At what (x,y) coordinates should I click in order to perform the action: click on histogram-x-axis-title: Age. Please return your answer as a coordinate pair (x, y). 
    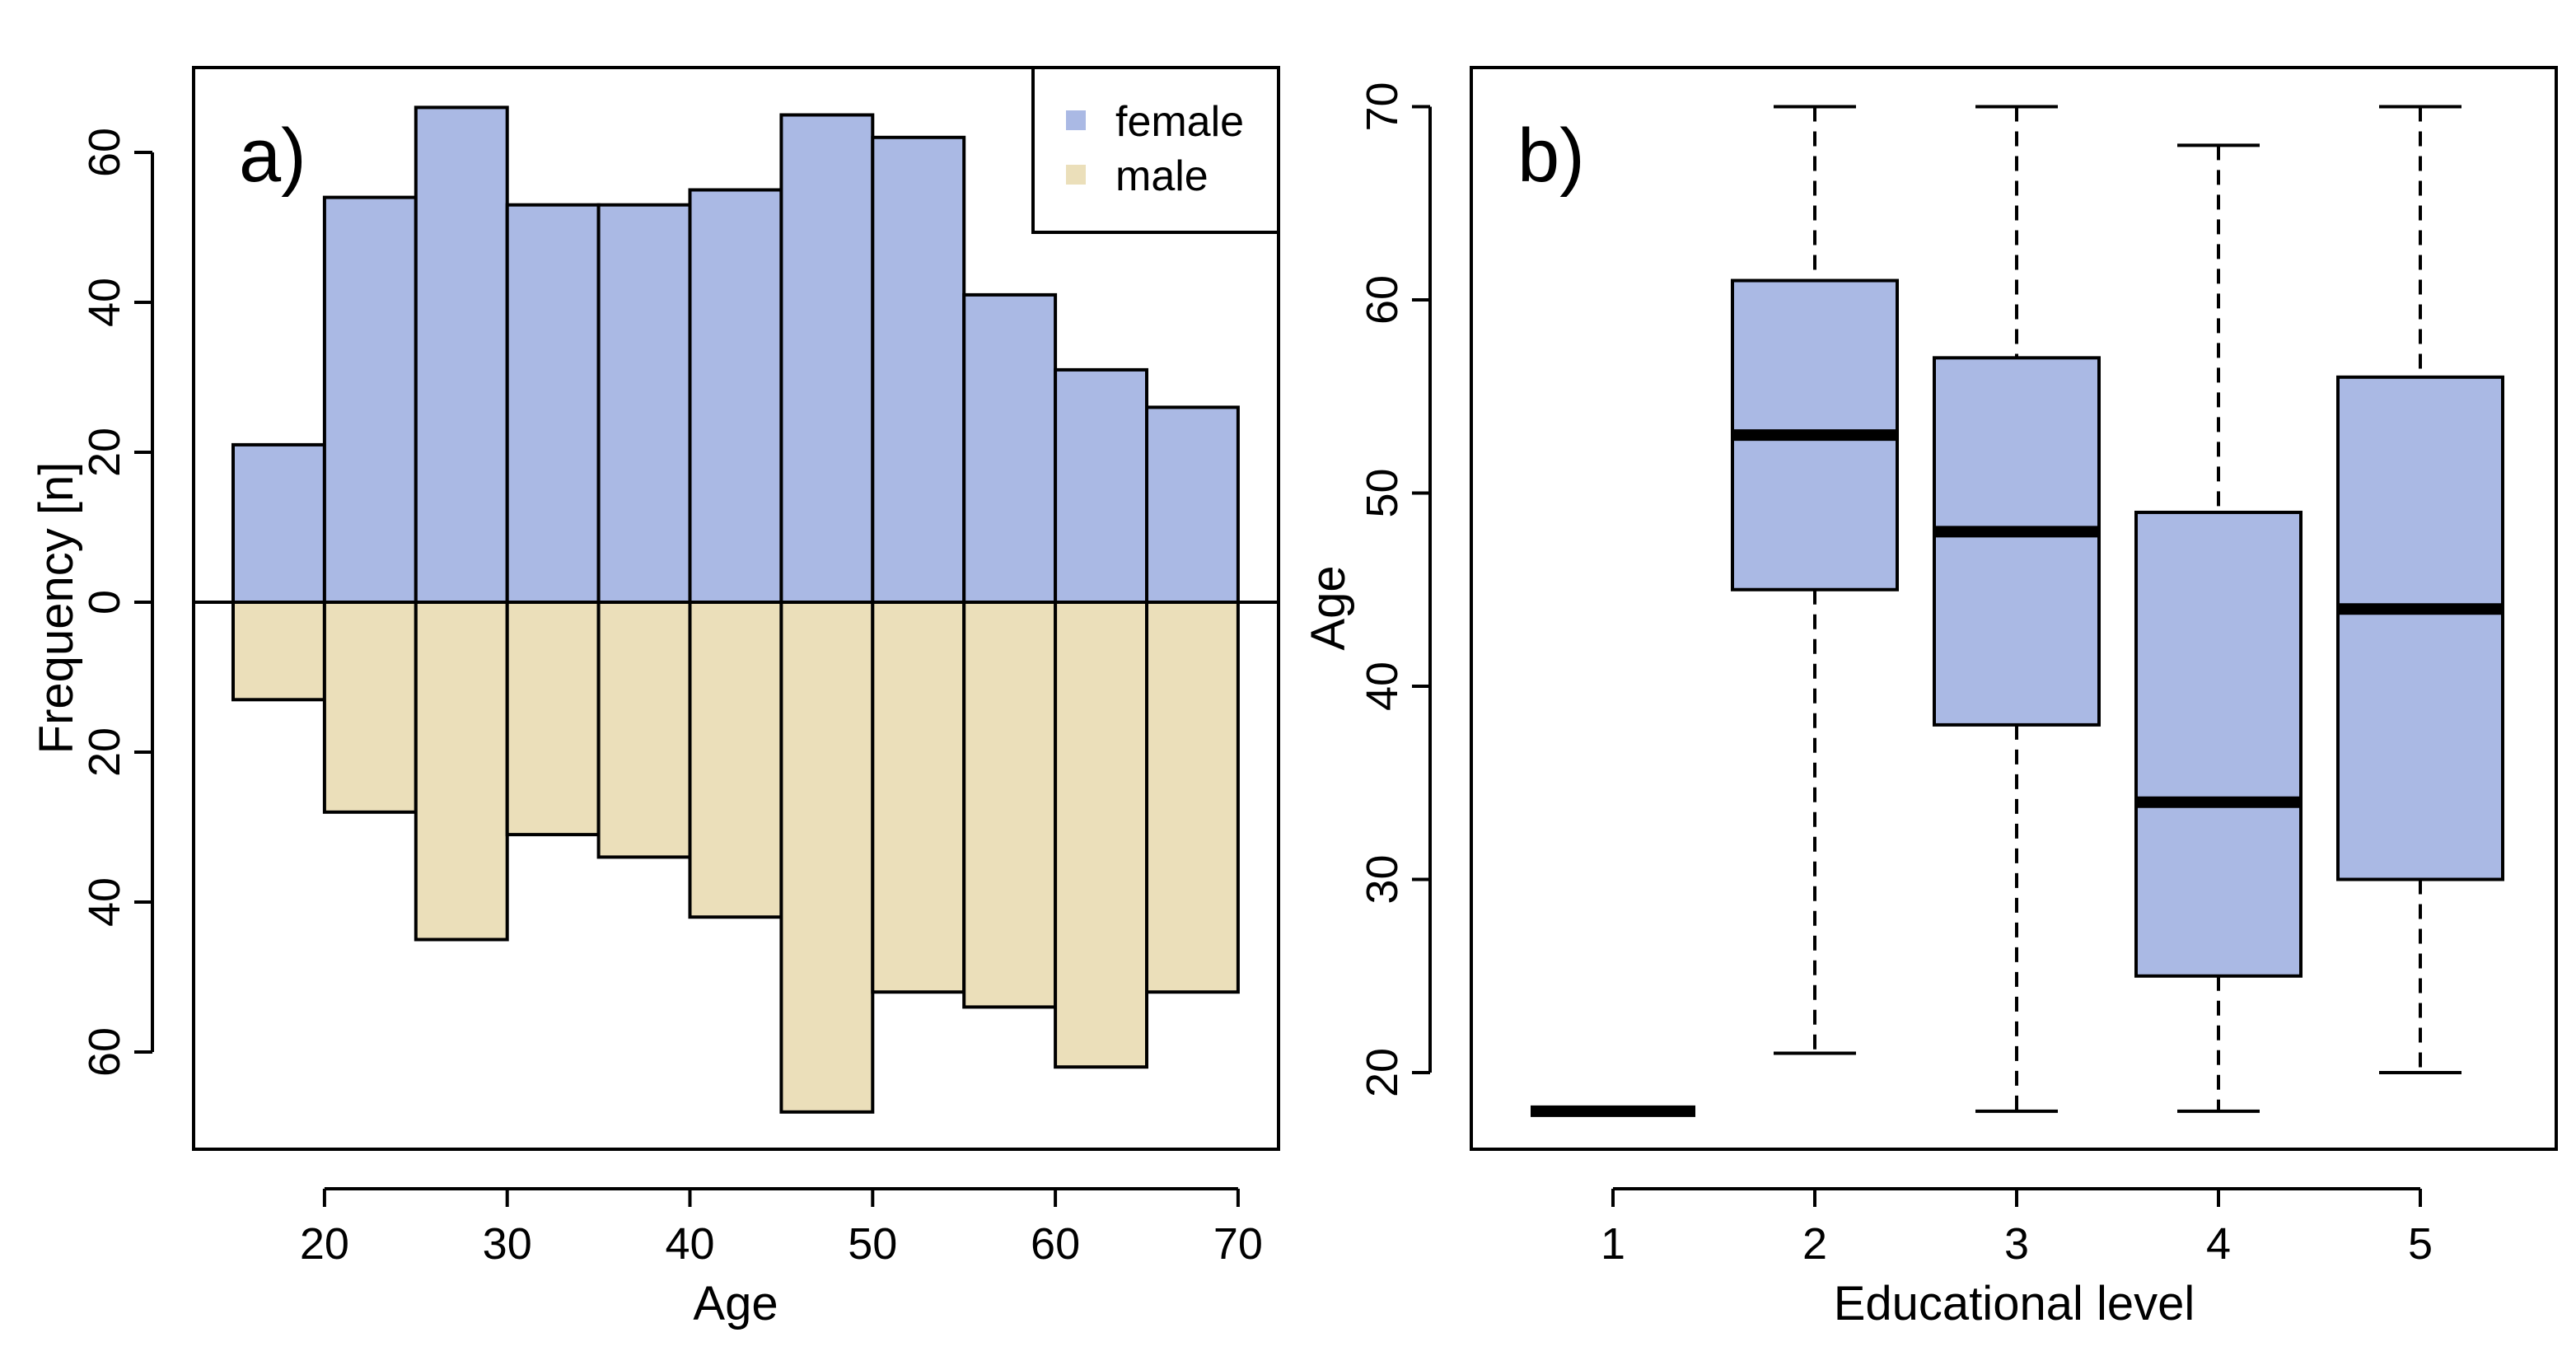
    Looking at the image, I should click on (735, 1303).